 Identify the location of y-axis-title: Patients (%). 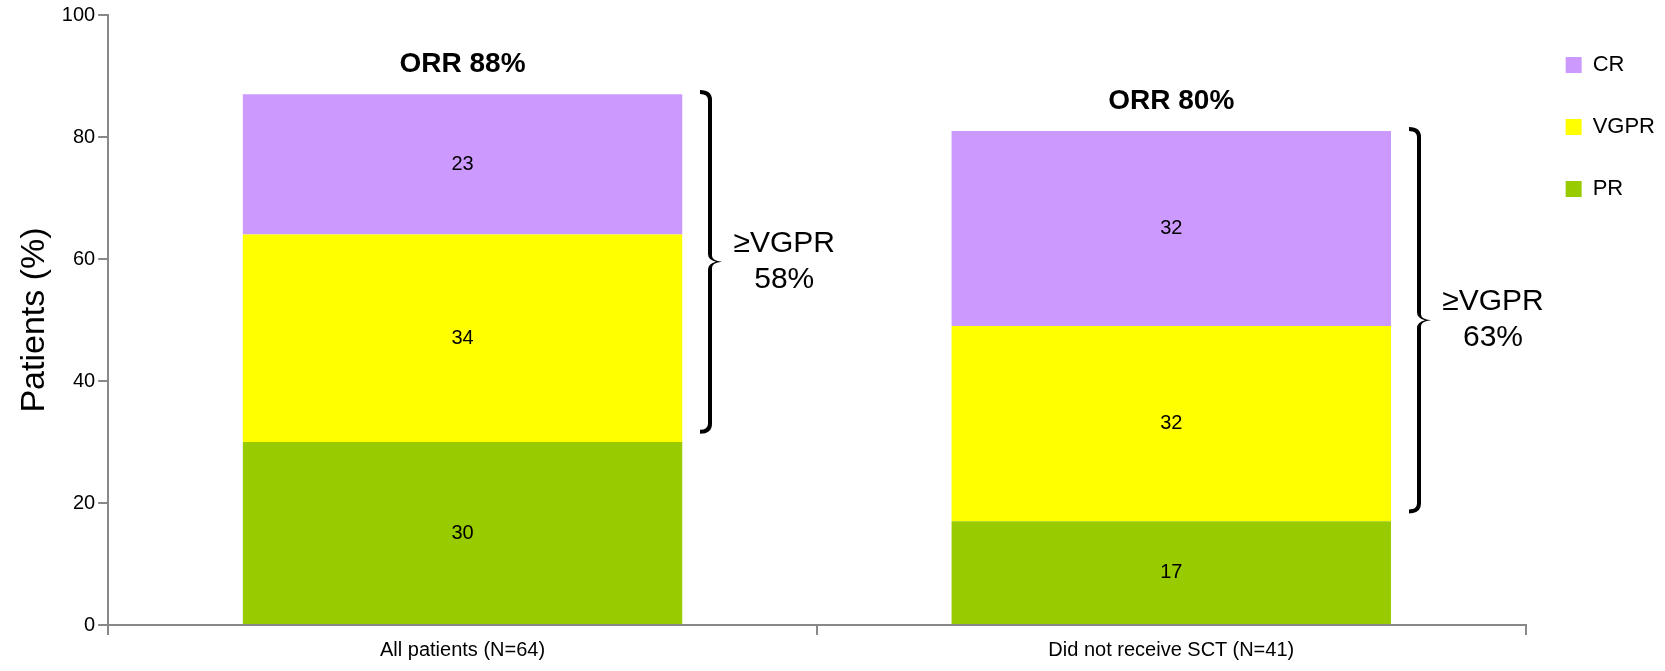
(31, 320).